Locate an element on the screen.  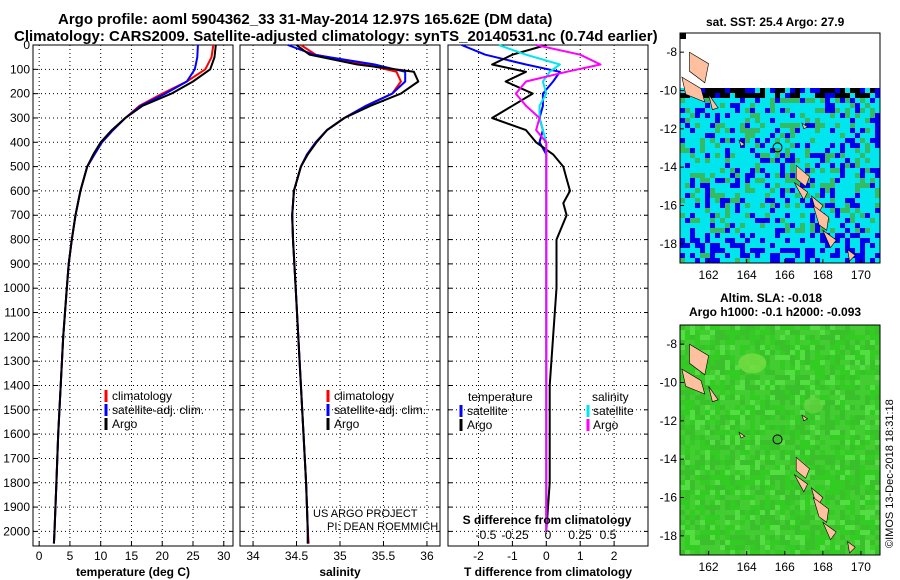
map-x-tick-label: 170 is located at coordinates (861, 567).